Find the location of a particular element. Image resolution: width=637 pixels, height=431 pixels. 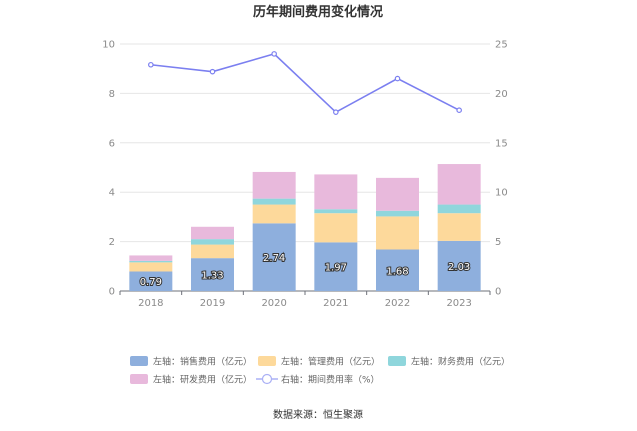

bar-value-label: 2.03 is located at coordinates (459, 267).